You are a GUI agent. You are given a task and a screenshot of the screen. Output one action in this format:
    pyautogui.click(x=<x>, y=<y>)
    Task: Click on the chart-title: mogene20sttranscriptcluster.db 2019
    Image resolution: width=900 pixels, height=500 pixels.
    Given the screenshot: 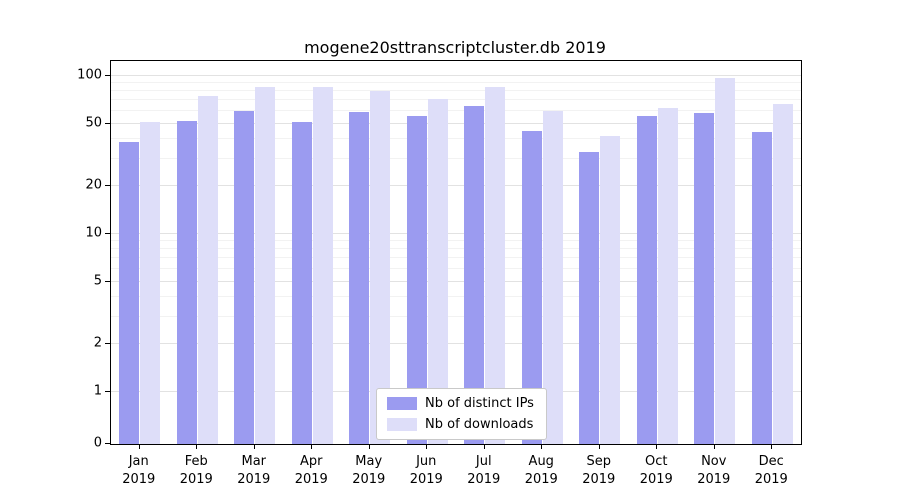 What is the action you would take?
    pyautogui.click(x=455, y=47)
    